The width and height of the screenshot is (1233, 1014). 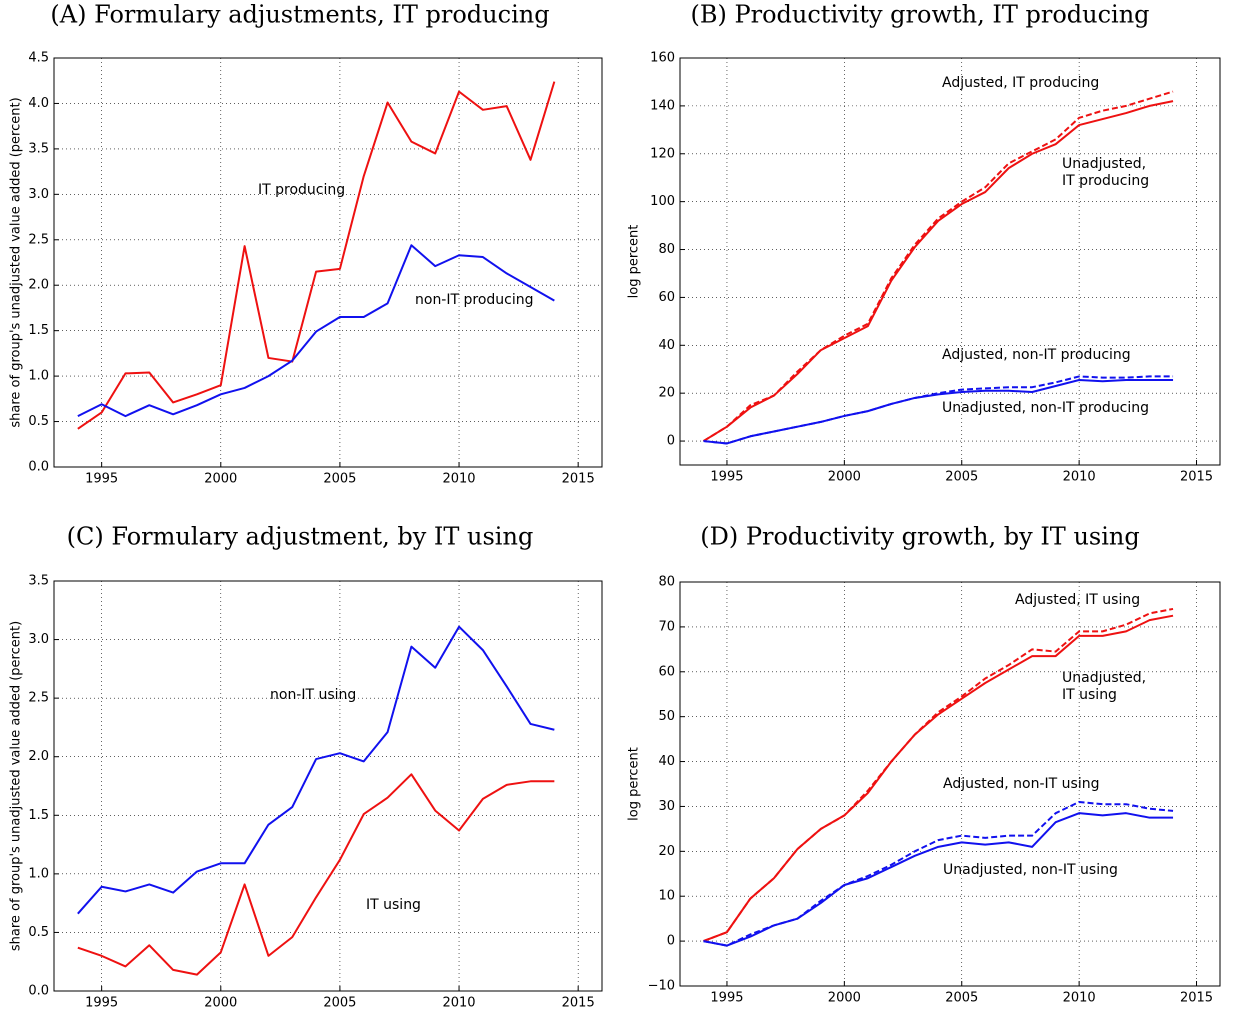 What do you see at coordinates (662, 153) in the screenshot?
I see `y-tick-label: 120` at bounding box center [662, 153].